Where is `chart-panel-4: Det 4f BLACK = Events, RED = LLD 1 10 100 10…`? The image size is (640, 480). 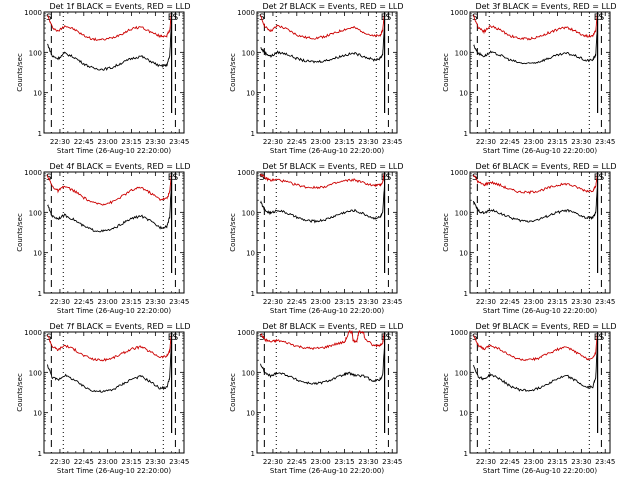
chart-panel-4: Det 4f BLACK = Events, RED = LLD 1 10 100 10… is located at coordinates (103, 238).